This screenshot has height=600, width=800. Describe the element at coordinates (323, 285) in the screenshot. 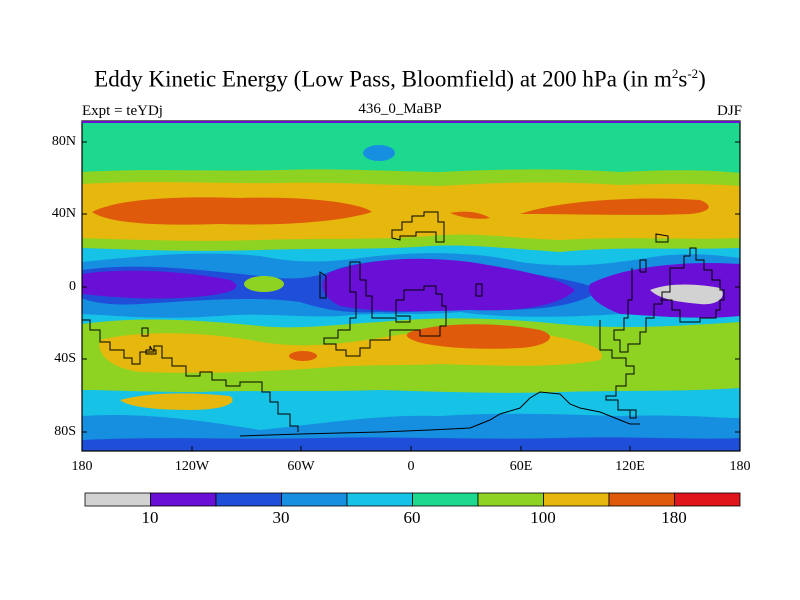

I see `coastline-island-a` at that location.